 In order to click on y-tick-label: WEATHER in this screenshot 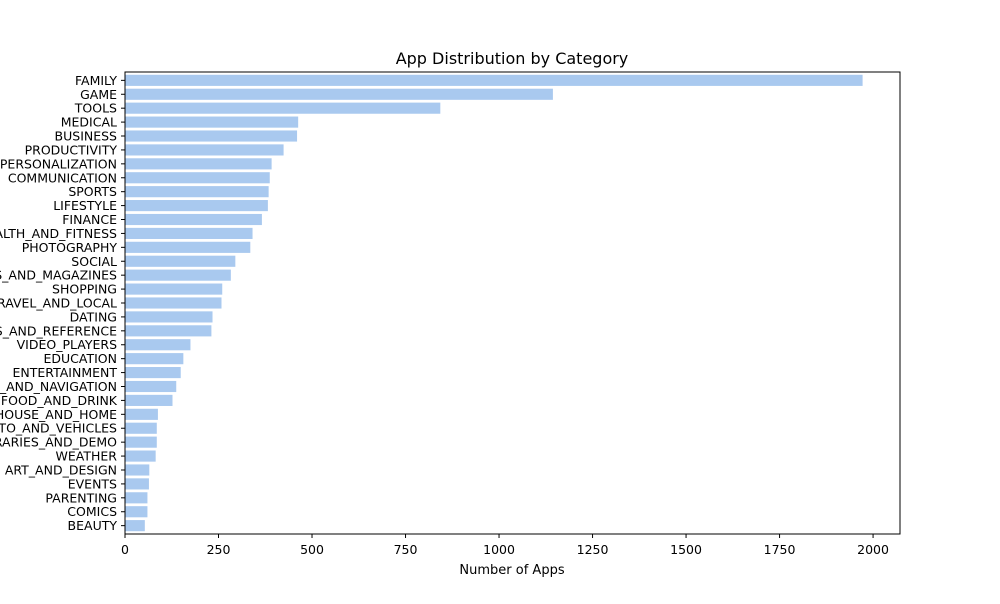, I will do `click(87, 456)`.